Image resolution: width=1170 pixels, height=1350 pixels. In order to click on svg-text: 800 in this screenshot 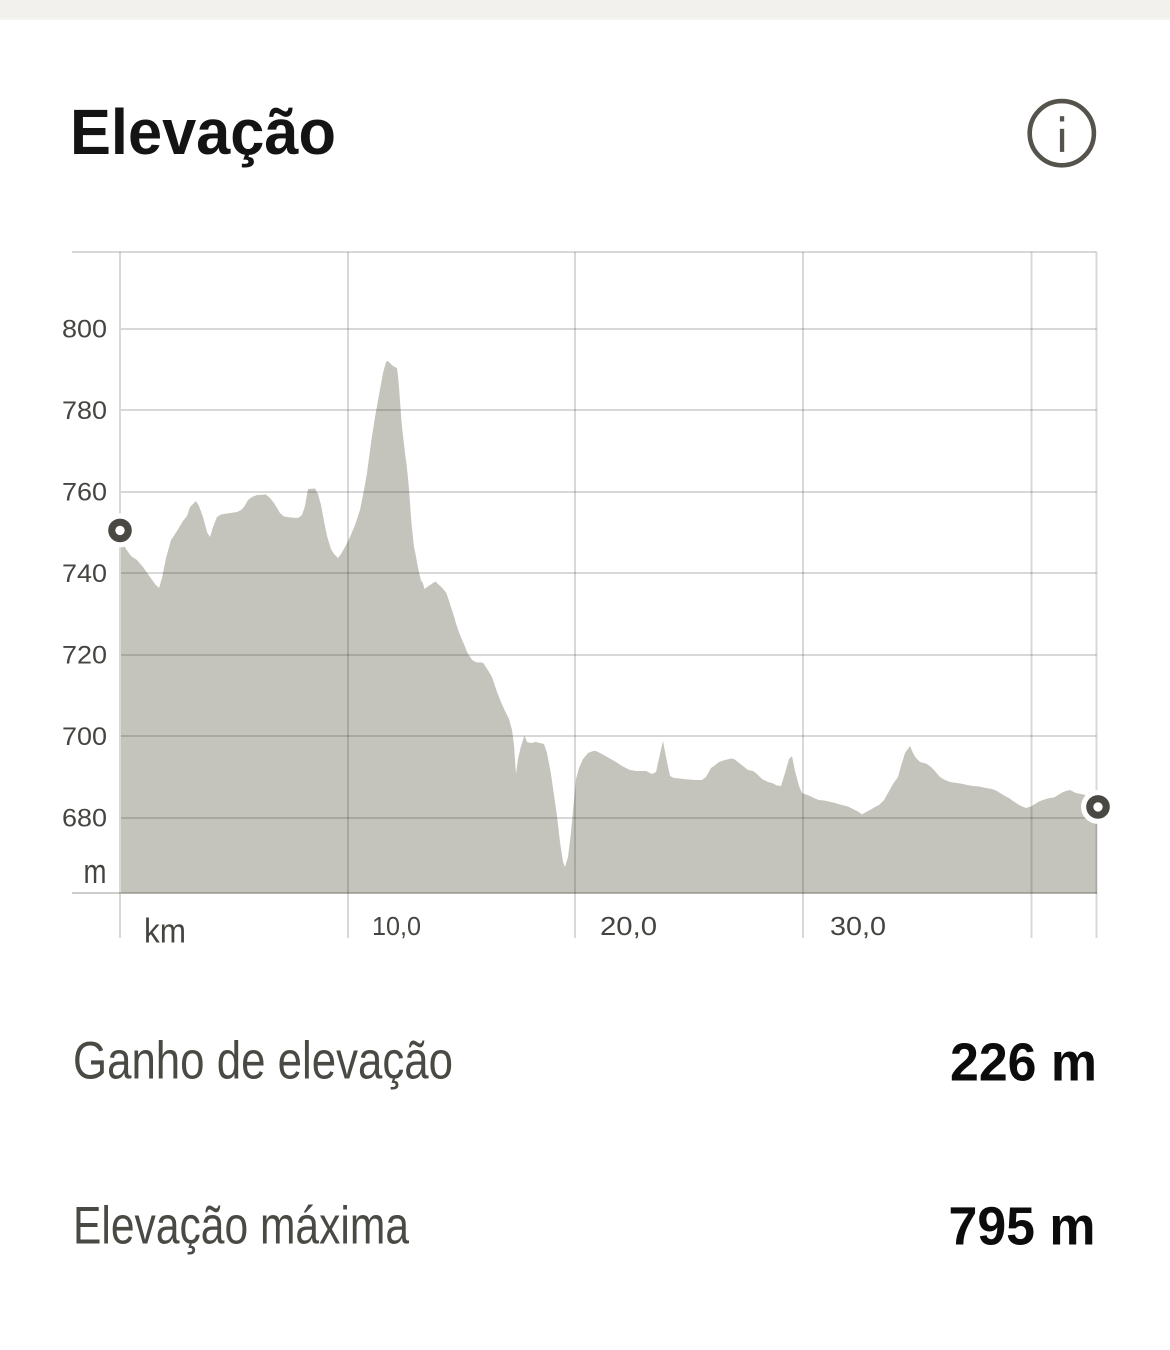, I will do `click(84, 330)`.